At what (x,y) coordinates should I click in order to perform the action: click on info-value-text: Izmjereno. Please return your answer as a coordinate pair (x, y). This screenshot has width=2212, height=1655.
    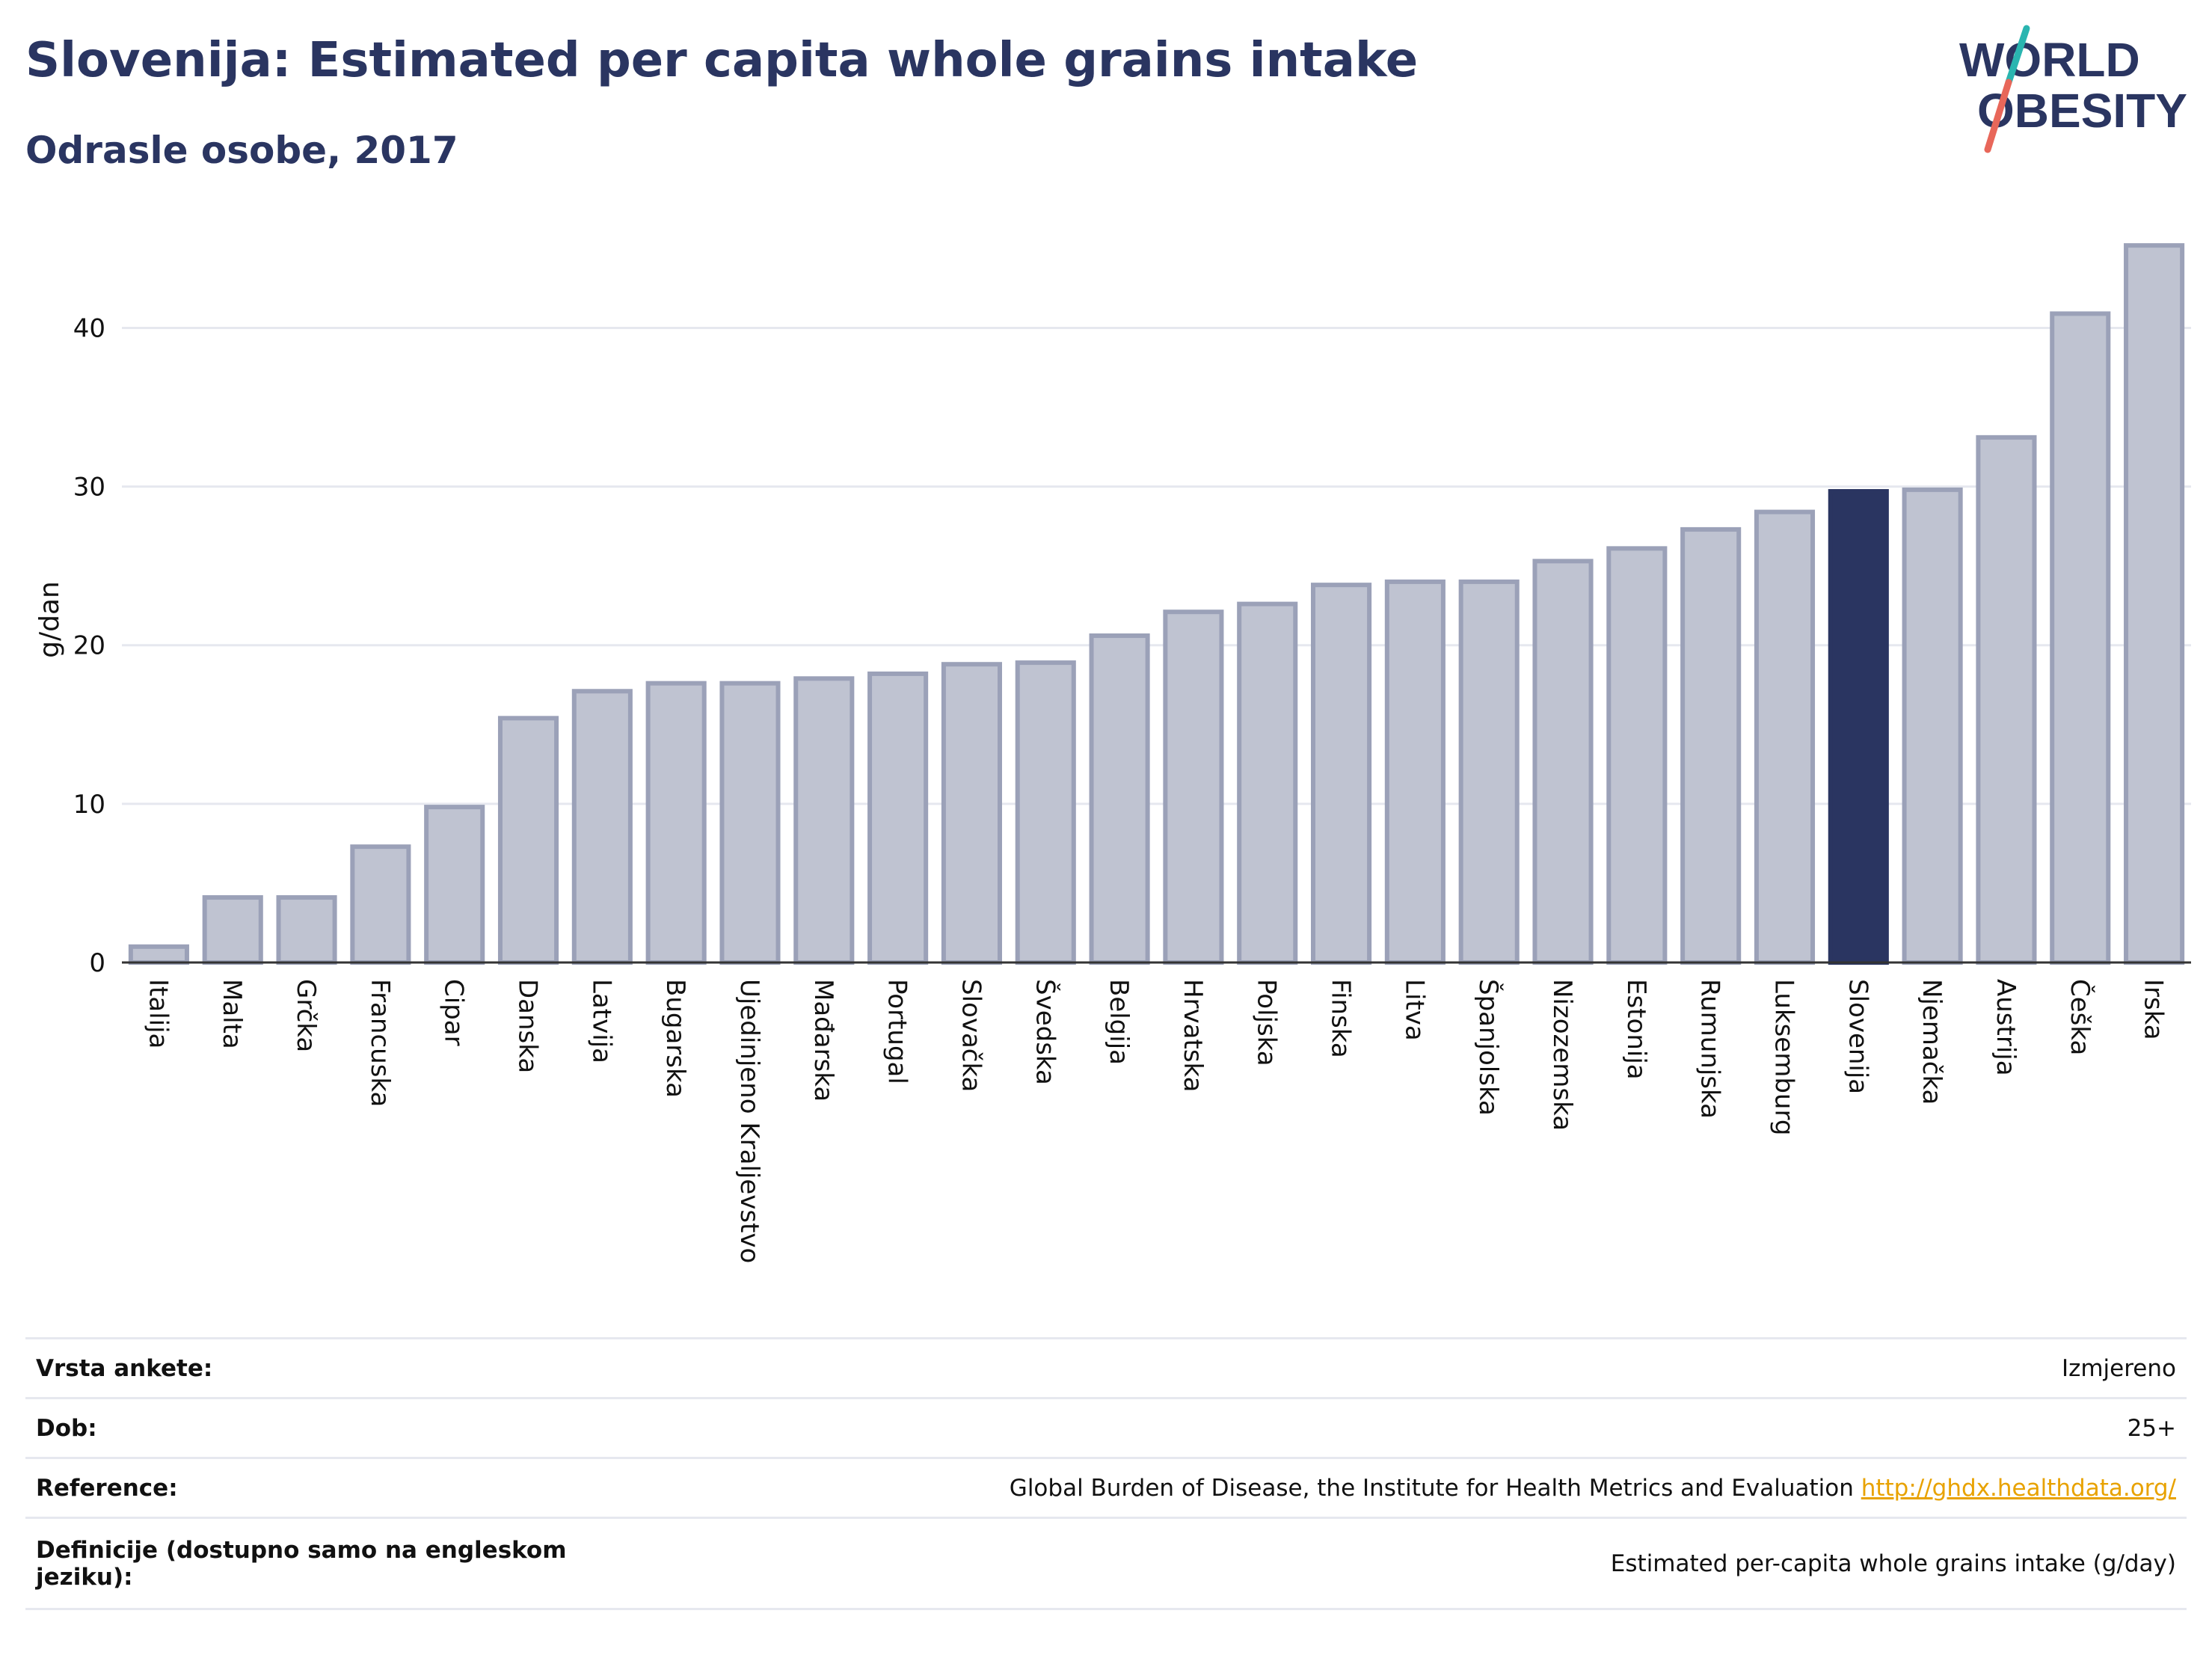
    Looking at the image, I should click on (2118, 1368).